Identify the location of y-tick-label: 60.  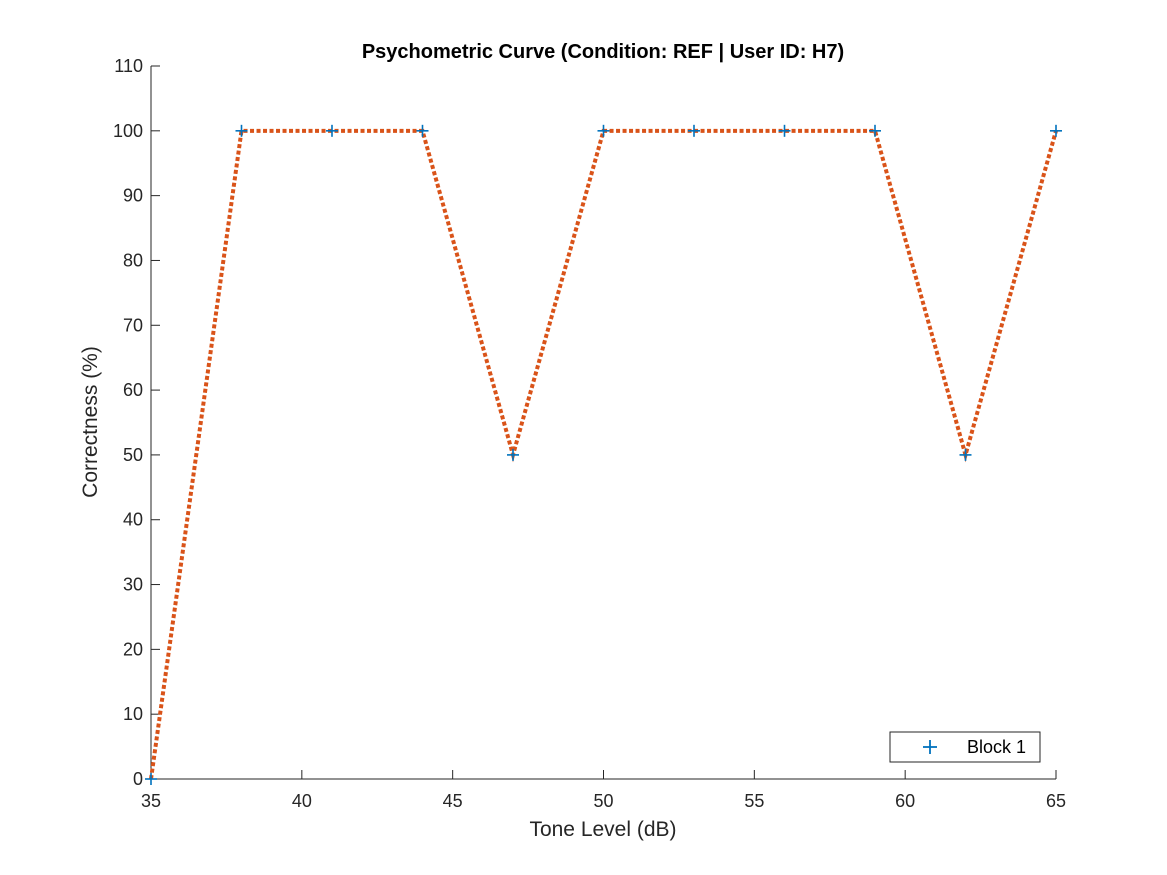
(133, 390).